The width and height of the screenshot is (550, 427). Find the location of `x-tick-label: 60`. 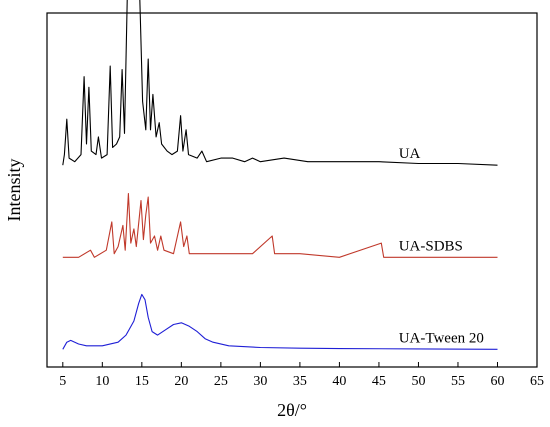

x-tick-label: 60 is located at coordinates (497, 381).